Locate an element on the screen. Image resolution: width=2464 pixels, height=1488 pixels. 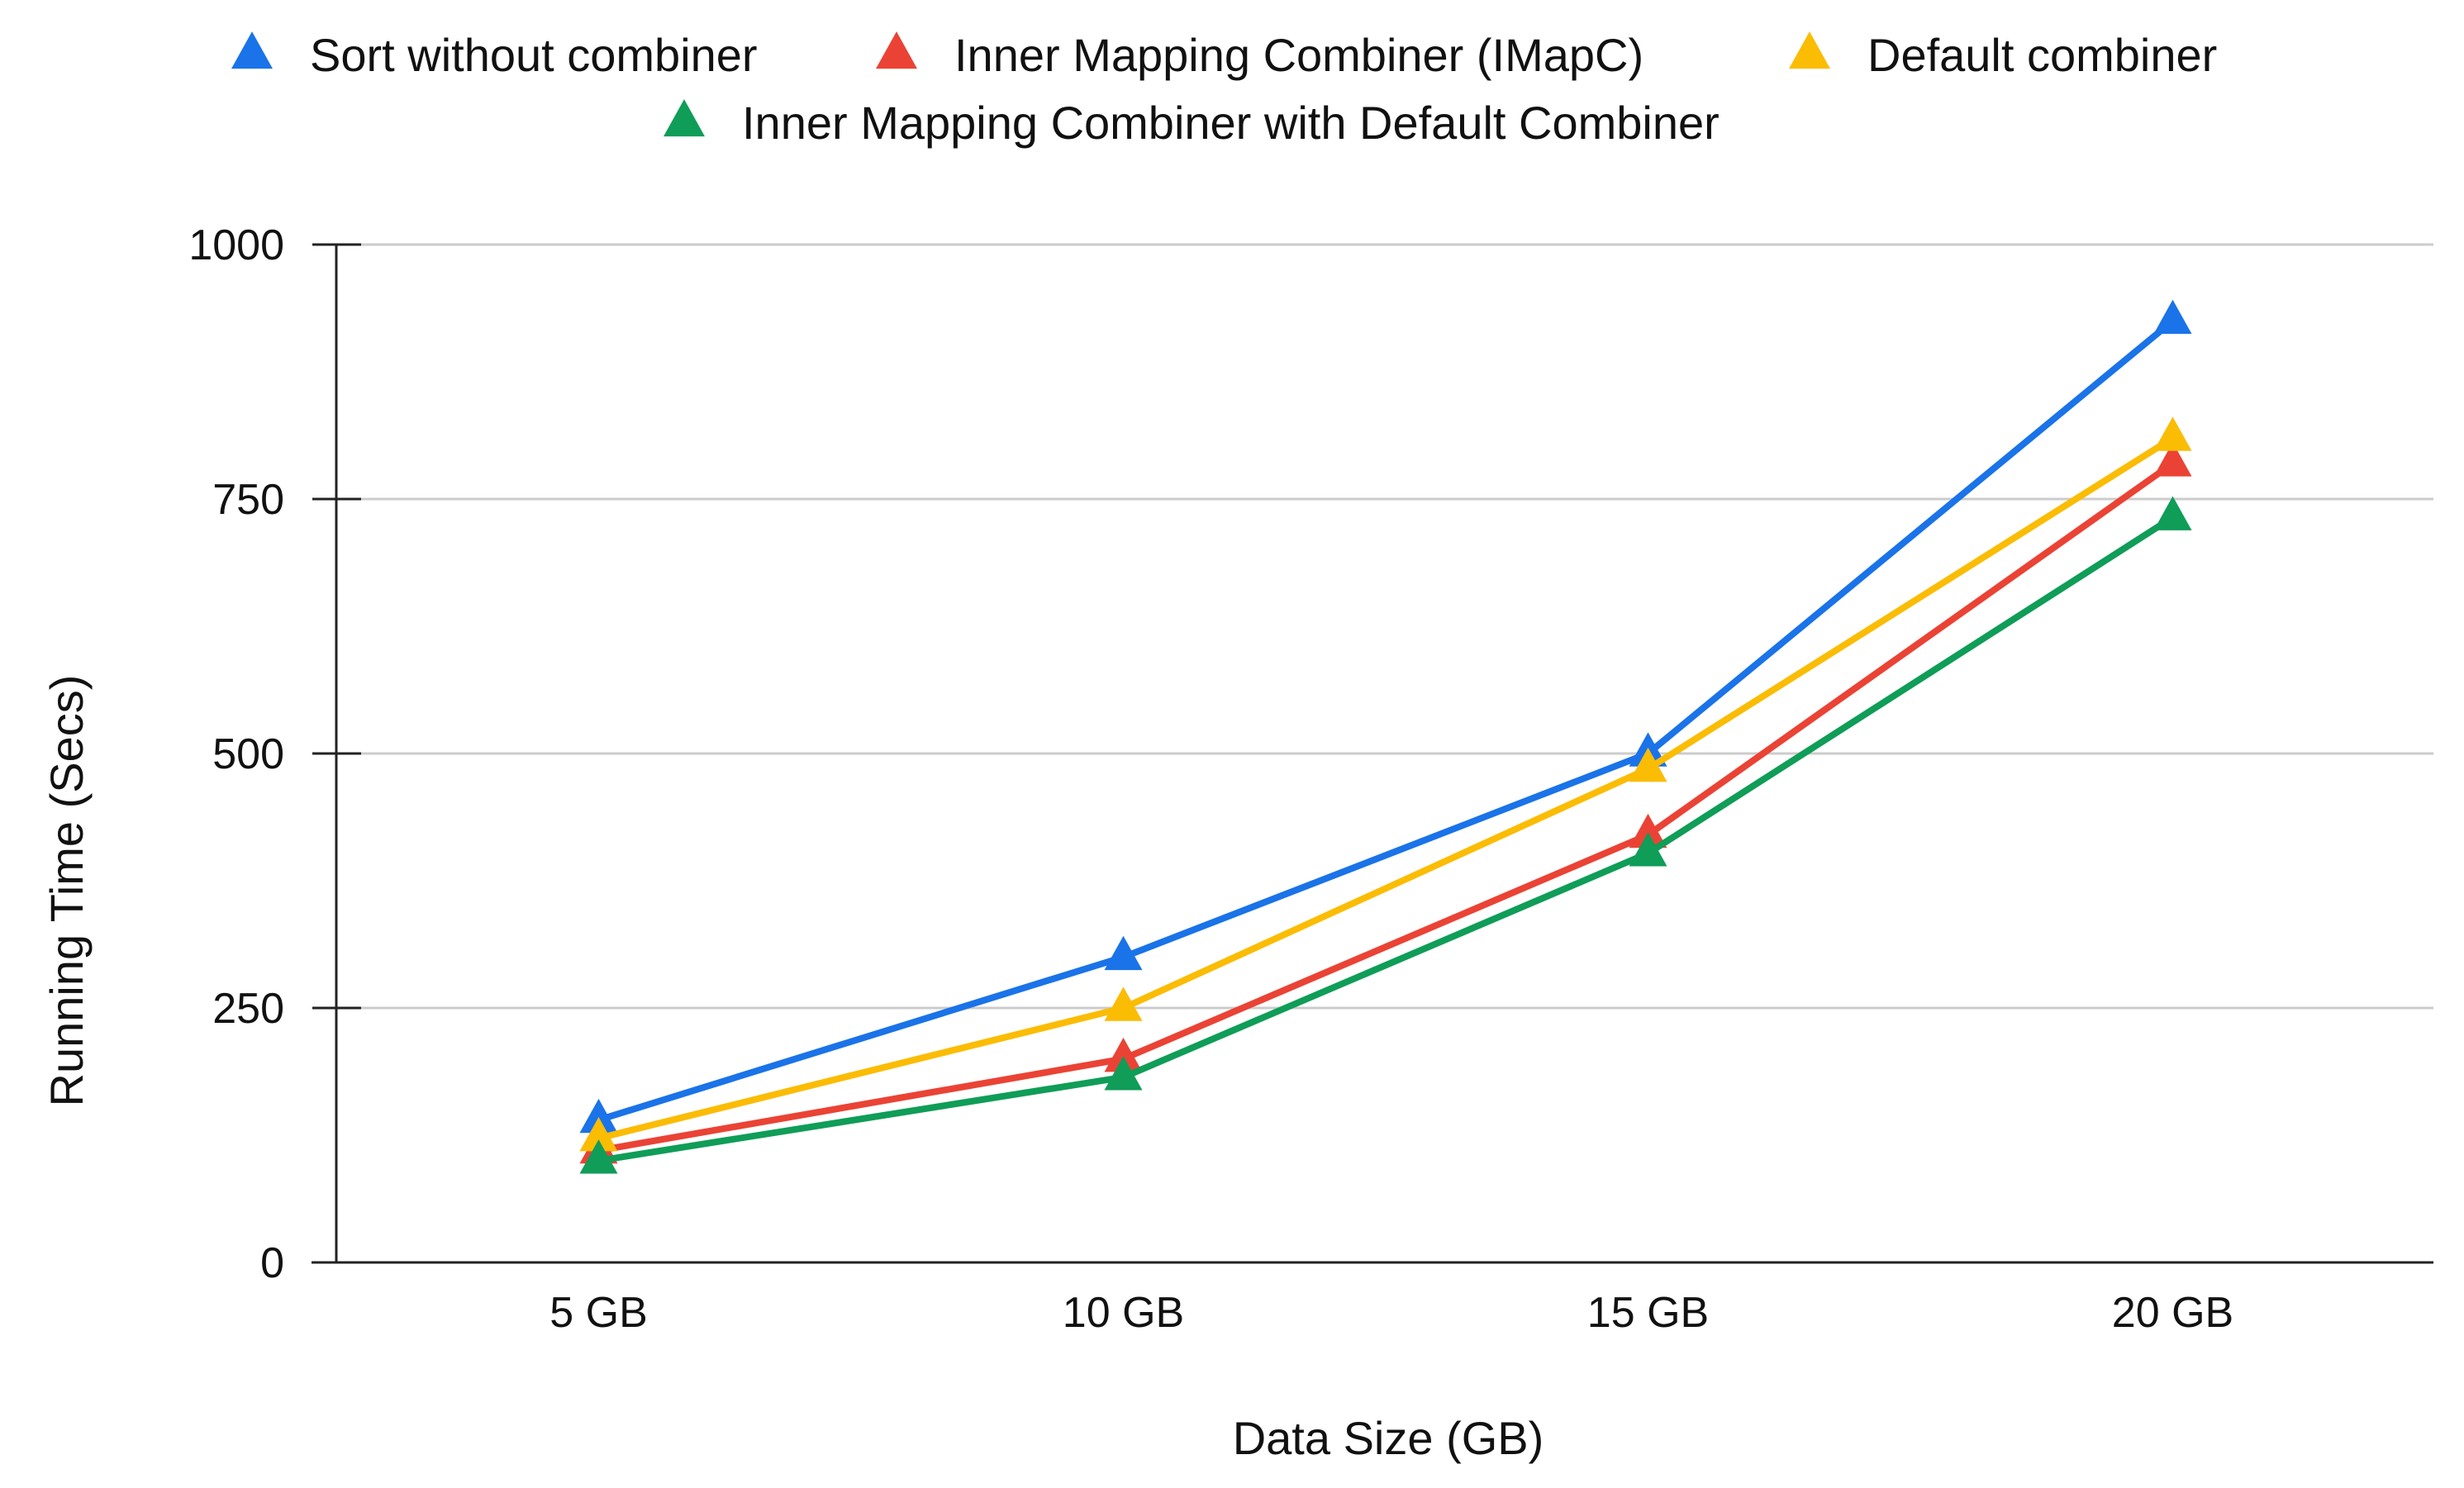
y-axis-ticks: 0 250 500 750 1000 is located at coordinates (274, 754).